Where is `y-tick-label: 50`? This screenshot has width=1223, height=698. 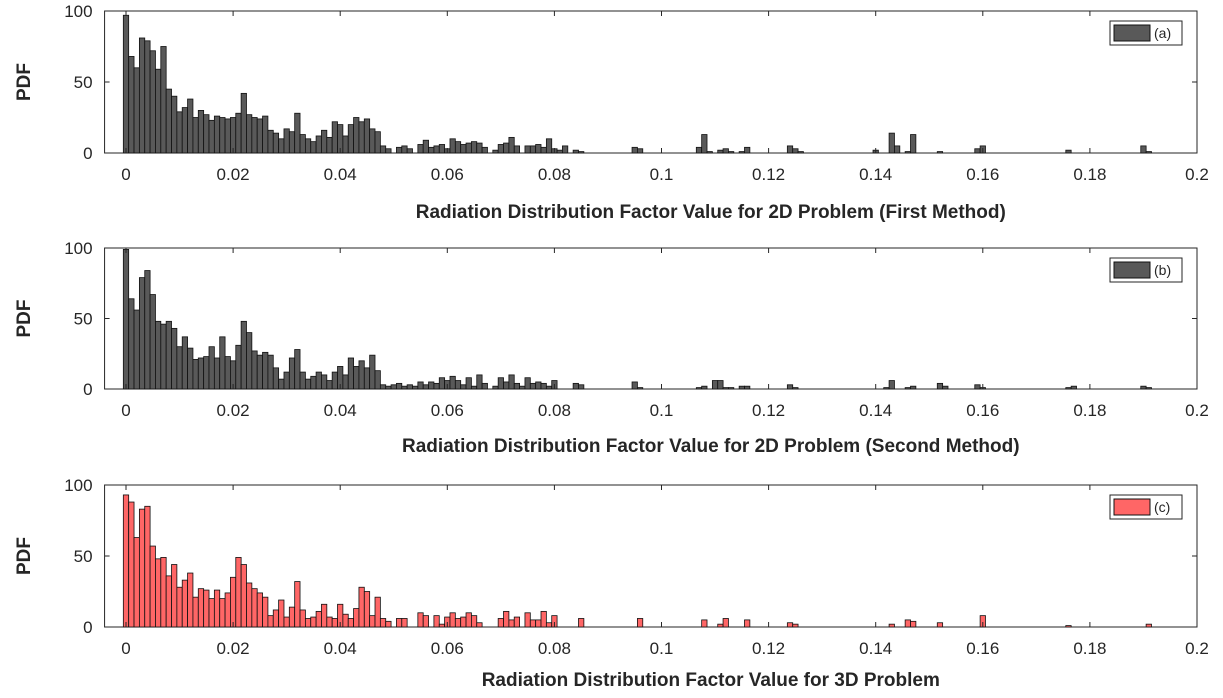
y-tick-label: 50 is located at coordinates (83, 556).